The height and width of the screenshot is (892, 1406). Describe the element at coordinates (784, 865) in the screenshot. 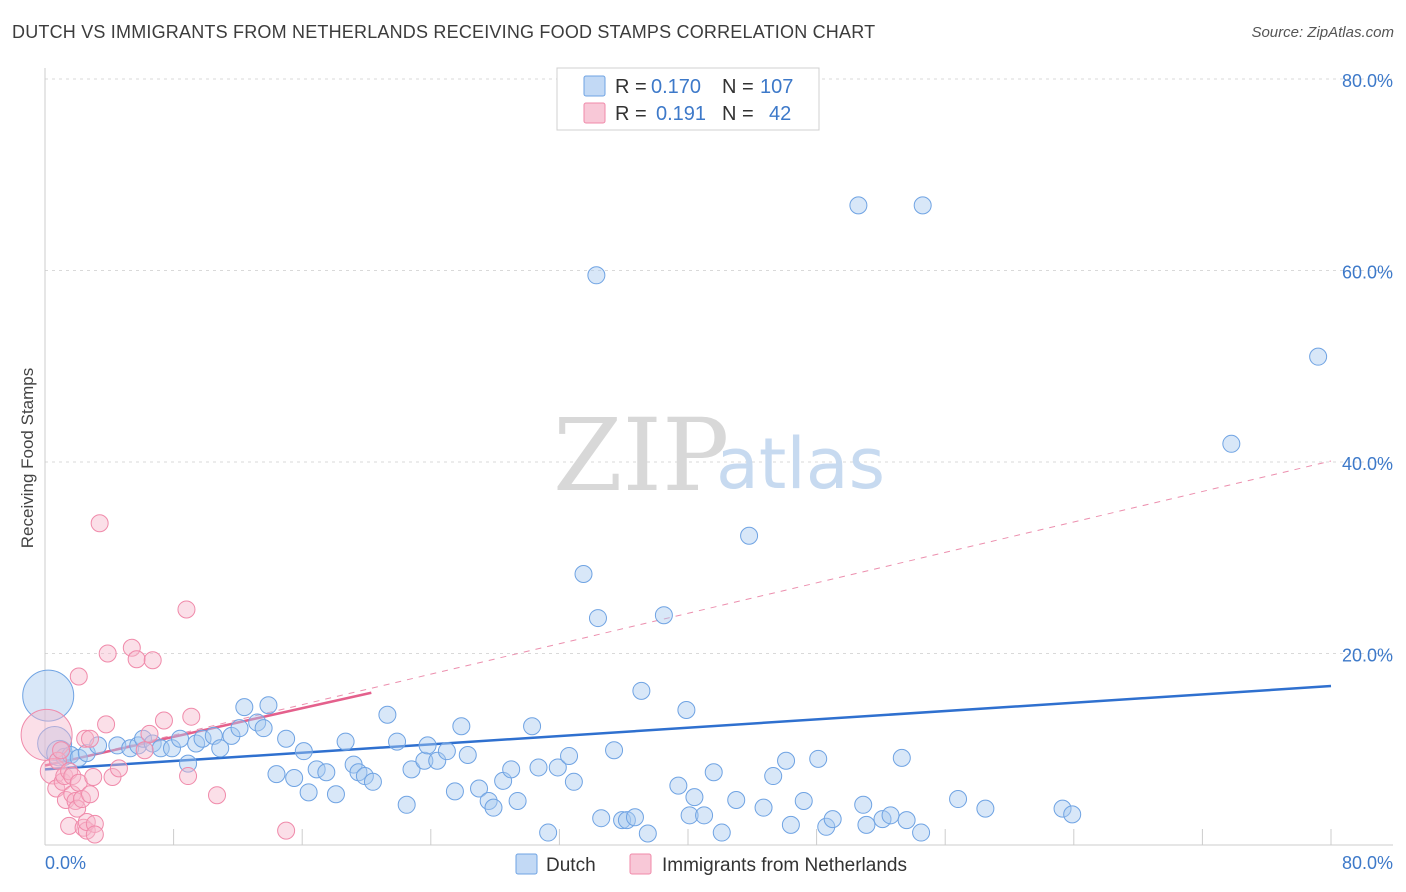

I see `bottom-legend-label-neth: Immigrants from Netherlands` at that location.